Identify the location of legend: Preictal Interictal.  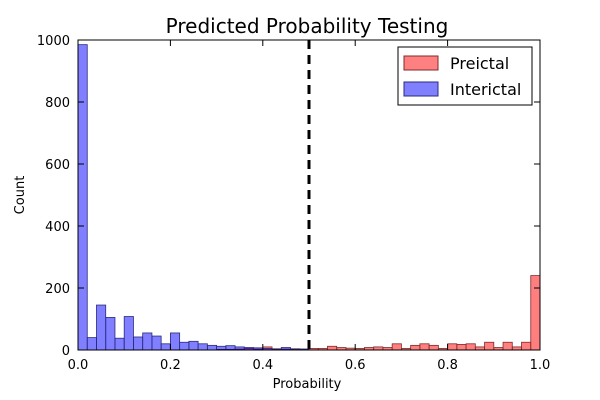
(465, 76).